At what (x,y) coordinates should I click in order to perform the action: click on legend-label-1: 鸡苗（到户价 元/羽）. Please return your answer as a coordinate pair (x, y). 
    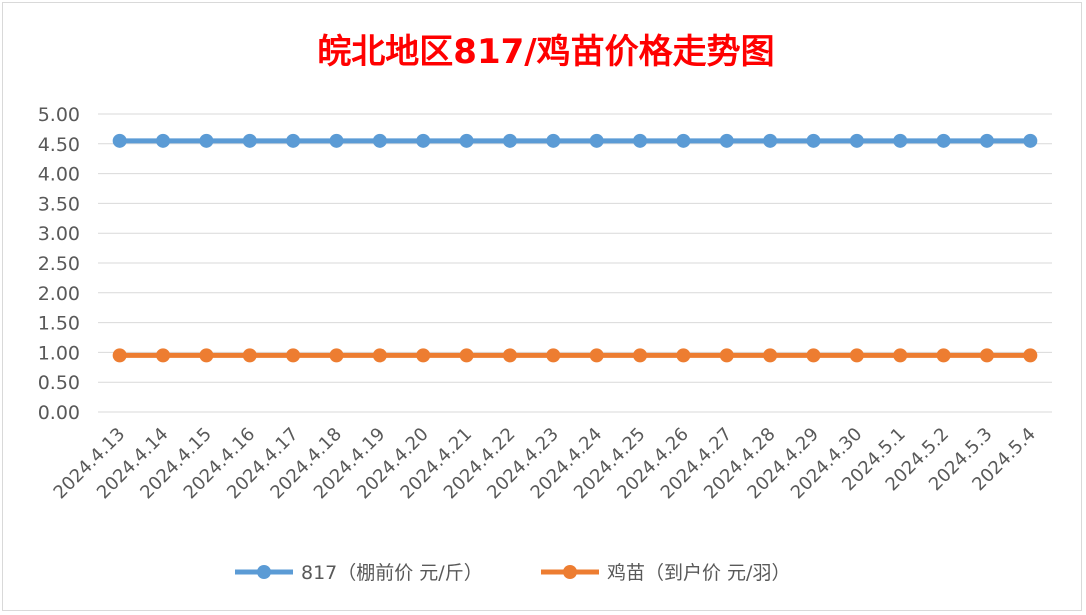
    Looking at the image, I should click on (698, 573).